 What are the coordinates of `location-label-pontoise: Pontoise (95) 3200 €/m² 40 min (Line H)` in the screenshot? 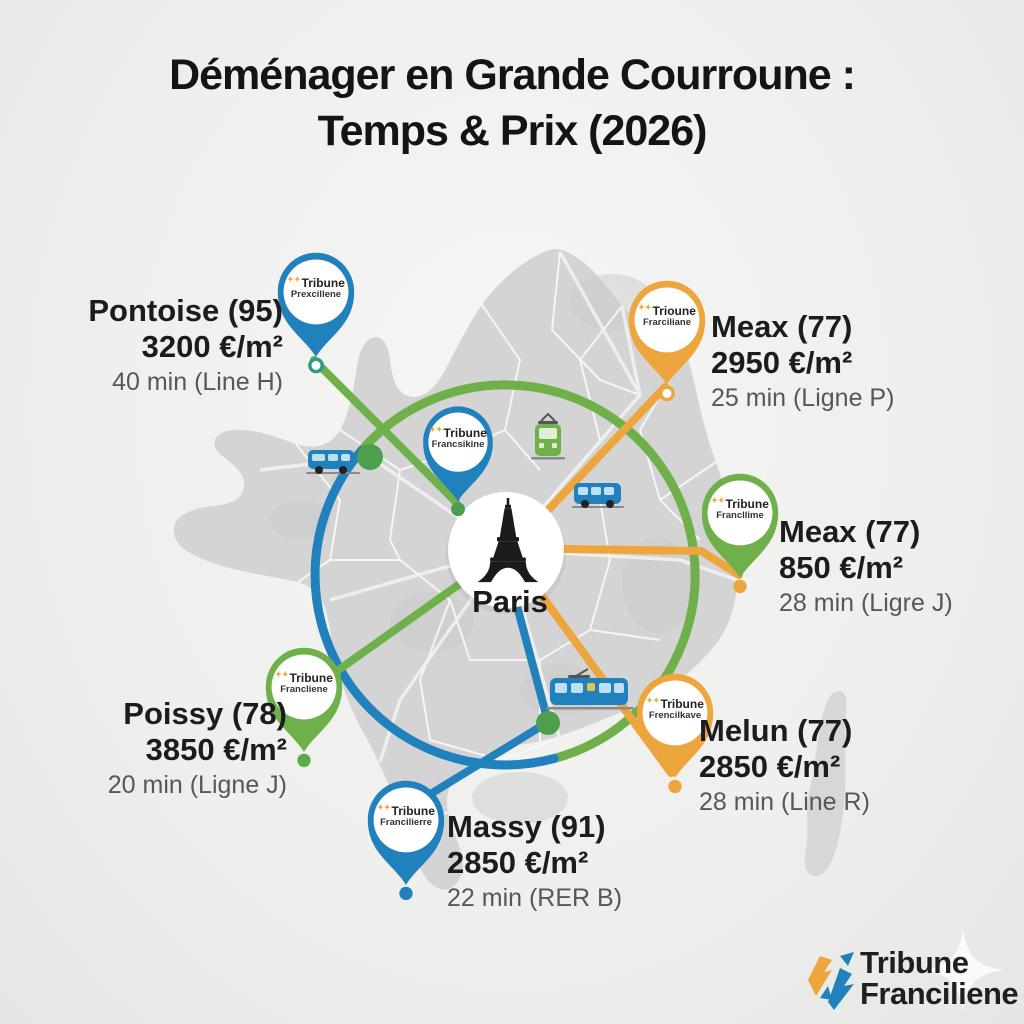 It's located at (185, 345).